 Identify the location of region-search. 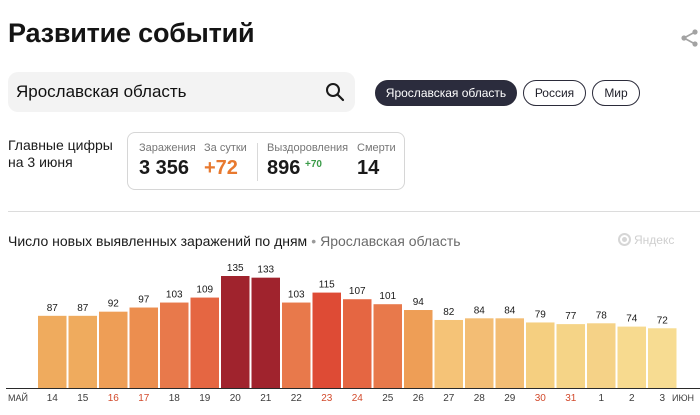
(181, 92).